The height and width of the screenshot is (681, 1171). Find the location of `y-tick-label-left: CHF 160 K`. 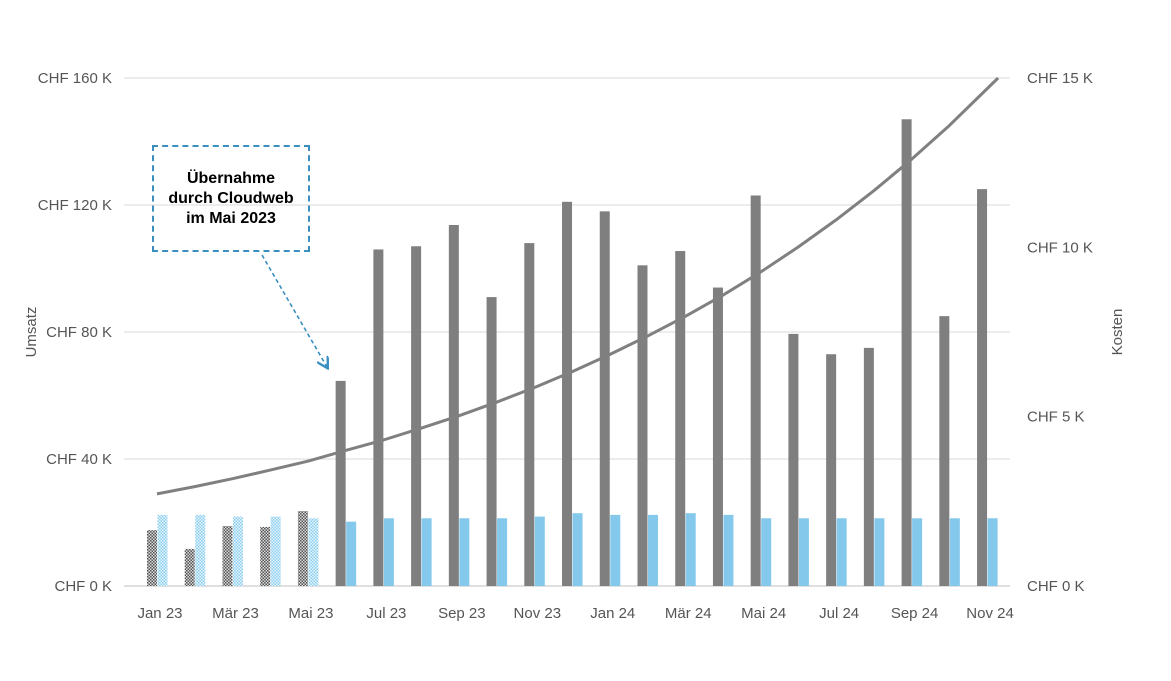

y-tick-label-left: CHF 160 K is located at coordinates (75, 78).